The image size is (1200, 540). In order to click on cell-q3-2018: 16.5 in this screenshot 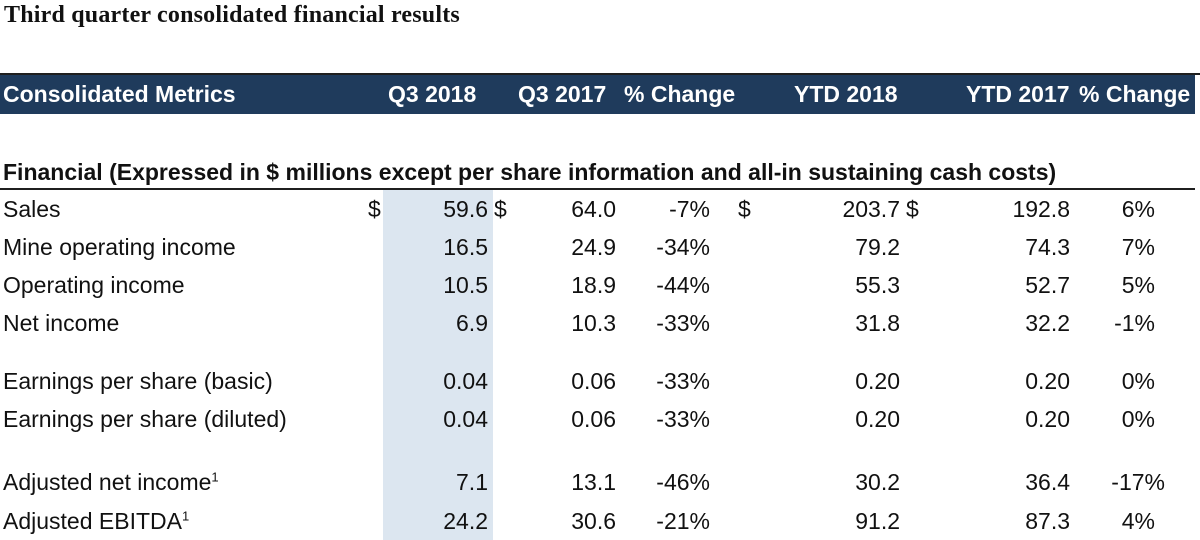, I will do `click(465, 247)`.